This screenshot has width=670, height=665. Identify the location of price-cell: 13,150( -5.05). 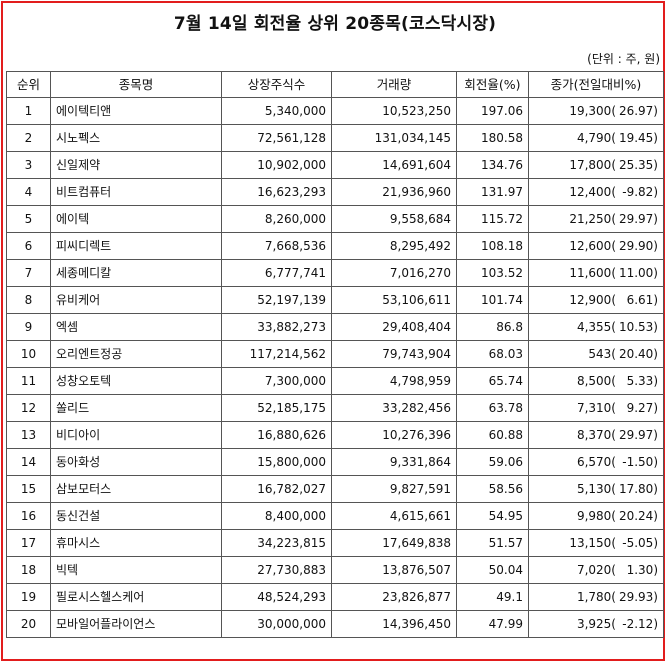
(596, 543).